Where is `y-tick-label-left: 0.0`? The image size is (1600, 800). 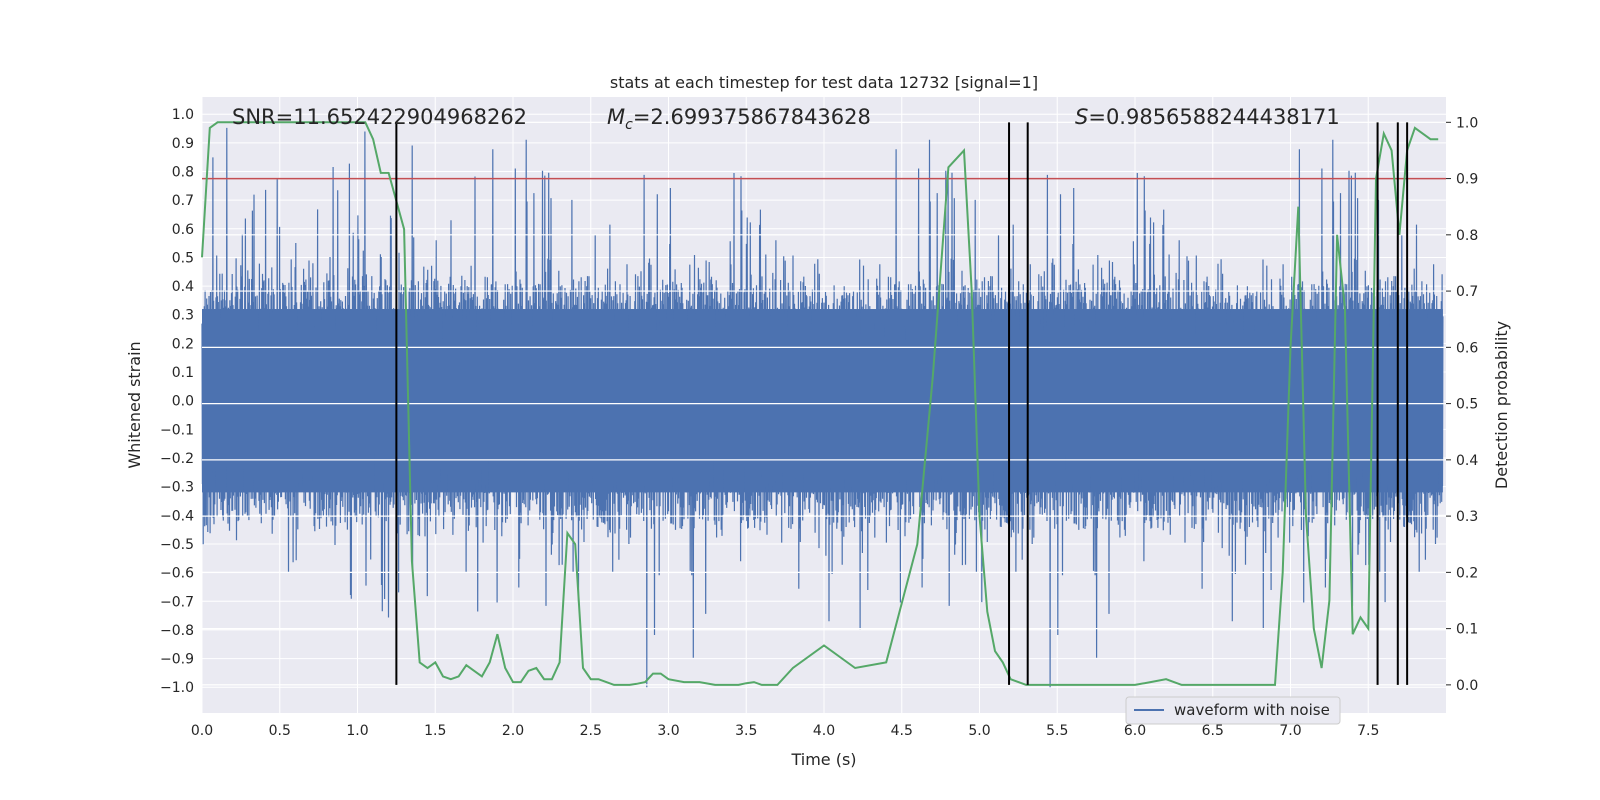 y-tick-label-left: 0.0 is located at coordinates (183, 402).